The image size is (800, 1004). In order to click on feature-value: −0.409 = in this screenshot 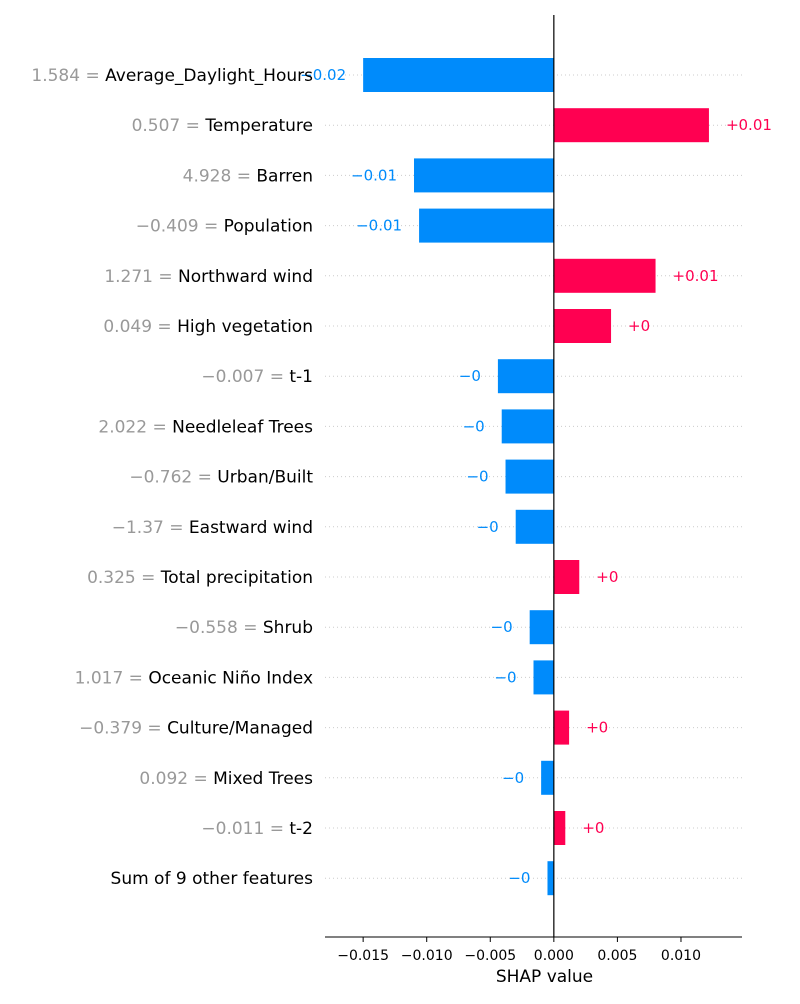, I will do `click(180, 227)`.